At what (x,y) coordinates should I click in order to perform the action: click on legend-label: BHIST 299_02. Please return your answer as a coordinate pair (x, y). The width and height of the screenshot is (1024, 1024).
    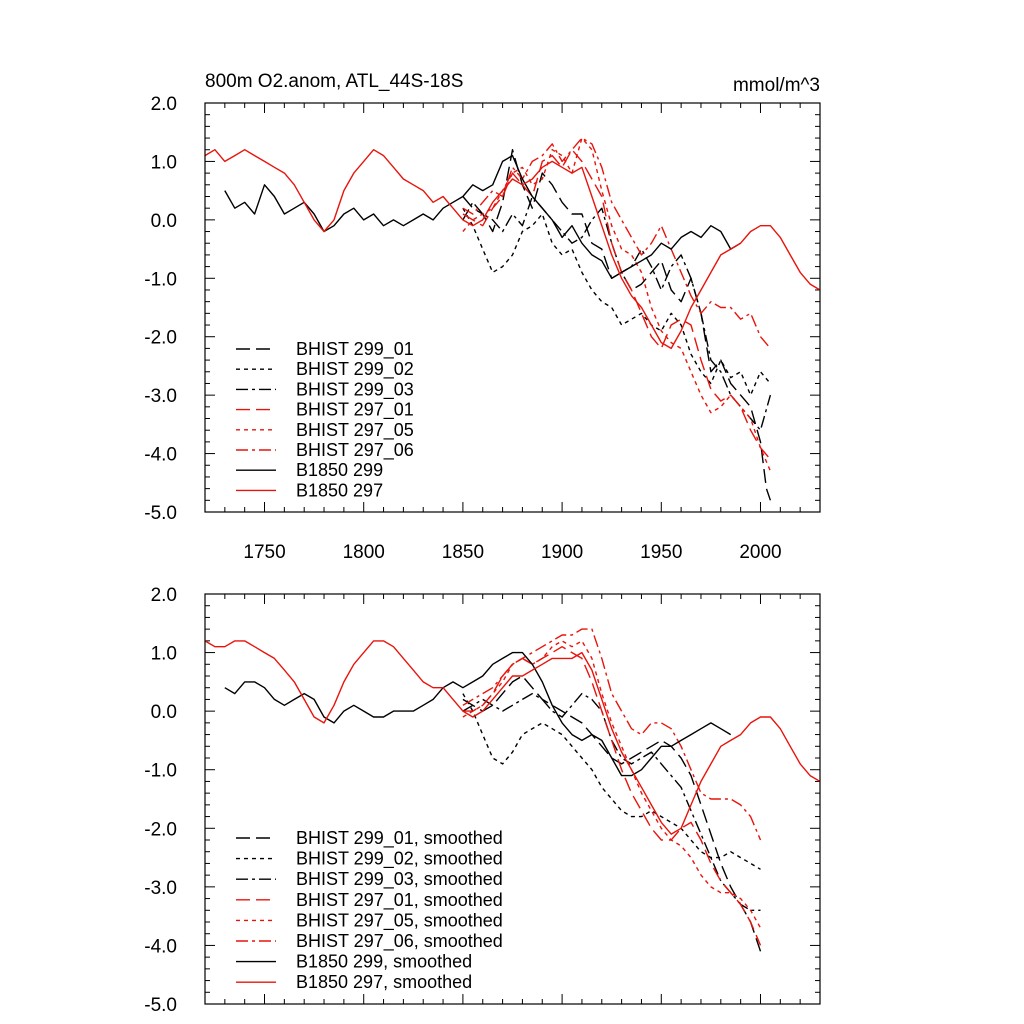
    Looking at the image, I should click on (355, 369).